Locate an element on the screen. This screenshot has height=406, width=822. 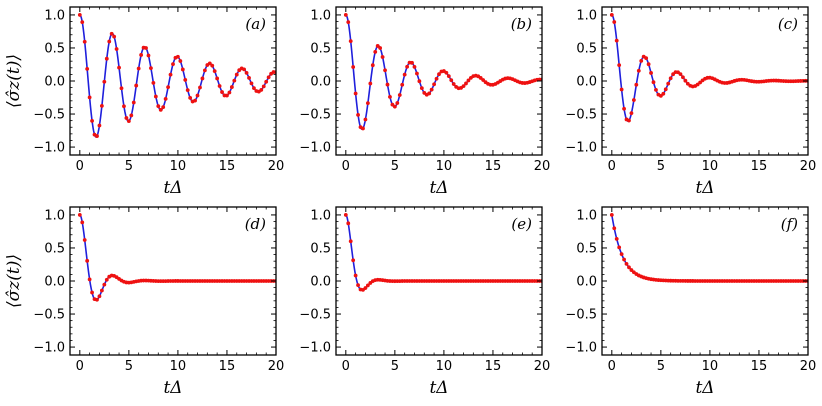
panel-label: (c) is located at coordinates (788, 24).